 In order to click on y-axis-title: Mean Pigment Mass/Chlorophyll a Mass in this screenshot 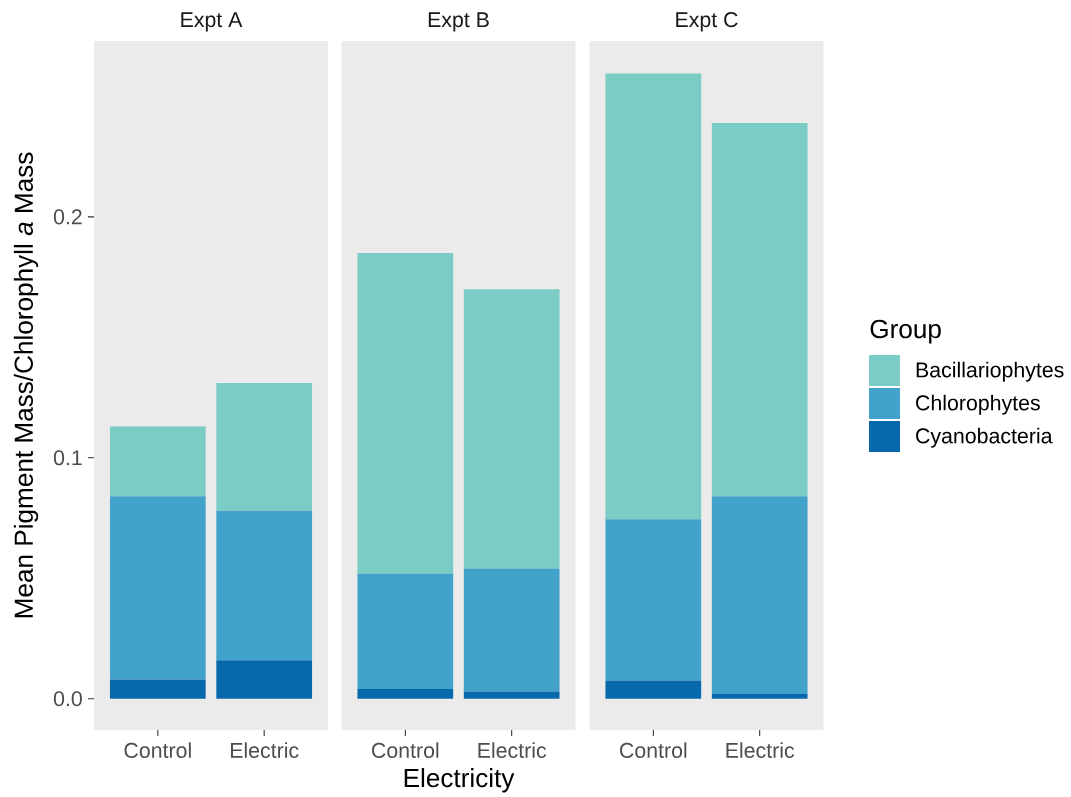, I will do `click(26, 385)`.